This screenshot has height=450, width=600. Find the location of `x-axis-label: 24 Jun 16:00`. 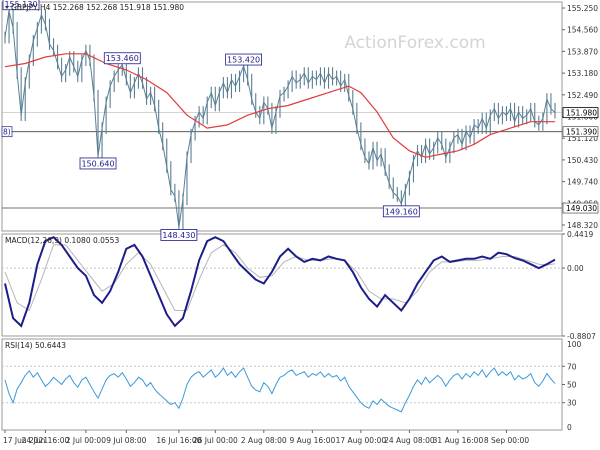

x-axis-label: 24 Jun 16:00 is located at coordinates (46, 440).